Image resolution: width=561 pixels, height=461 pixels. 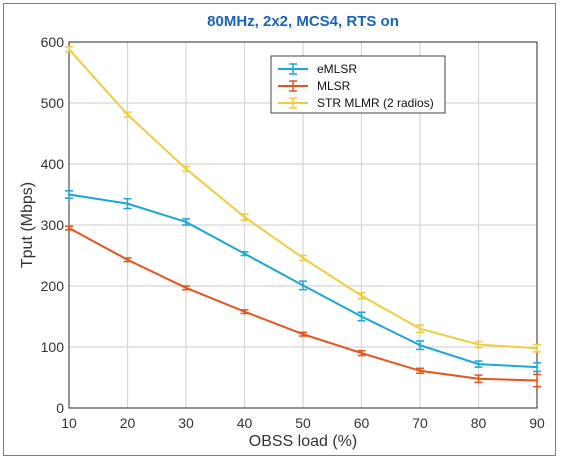 I want to click on y-tick-label: 600, so click(x=53, y=42).